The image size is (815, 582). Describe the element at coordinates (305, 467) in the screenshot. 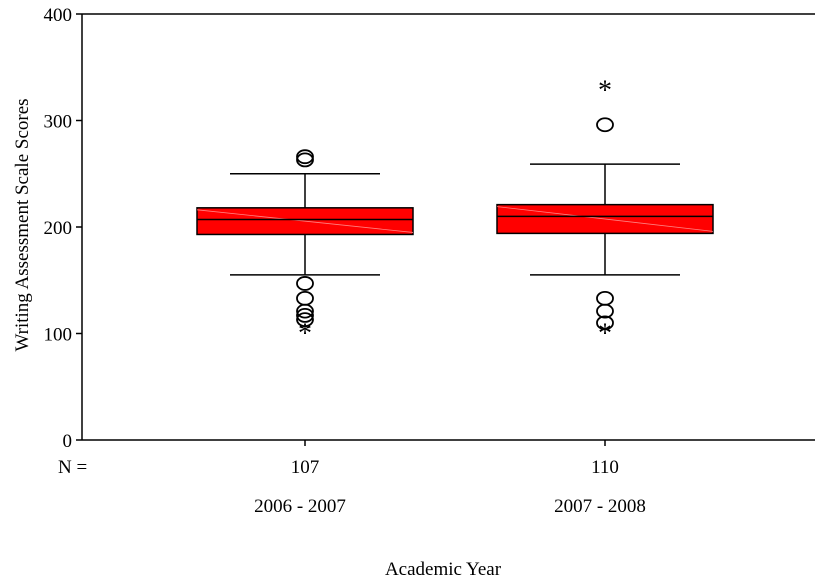

I see `n-value-label: 107` at that location.